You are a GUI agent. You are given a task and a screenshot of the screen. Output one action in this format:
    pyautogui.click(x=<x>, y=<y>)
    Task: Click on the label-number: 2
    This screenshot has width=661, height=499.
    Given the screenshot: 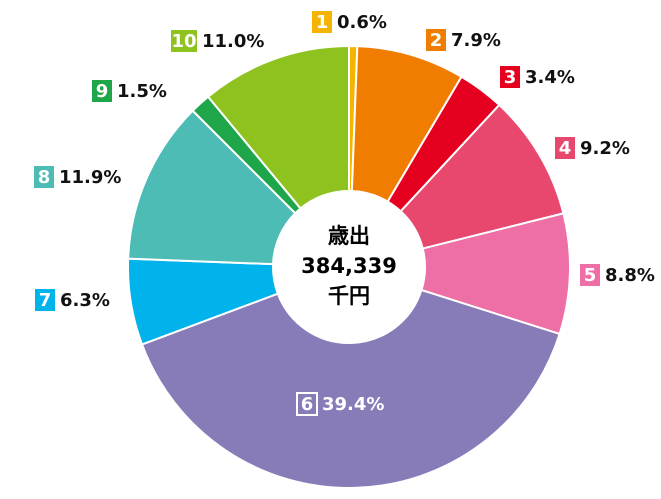 What is the action you would take?
    pyautogui.click(x=436, y=40)
    